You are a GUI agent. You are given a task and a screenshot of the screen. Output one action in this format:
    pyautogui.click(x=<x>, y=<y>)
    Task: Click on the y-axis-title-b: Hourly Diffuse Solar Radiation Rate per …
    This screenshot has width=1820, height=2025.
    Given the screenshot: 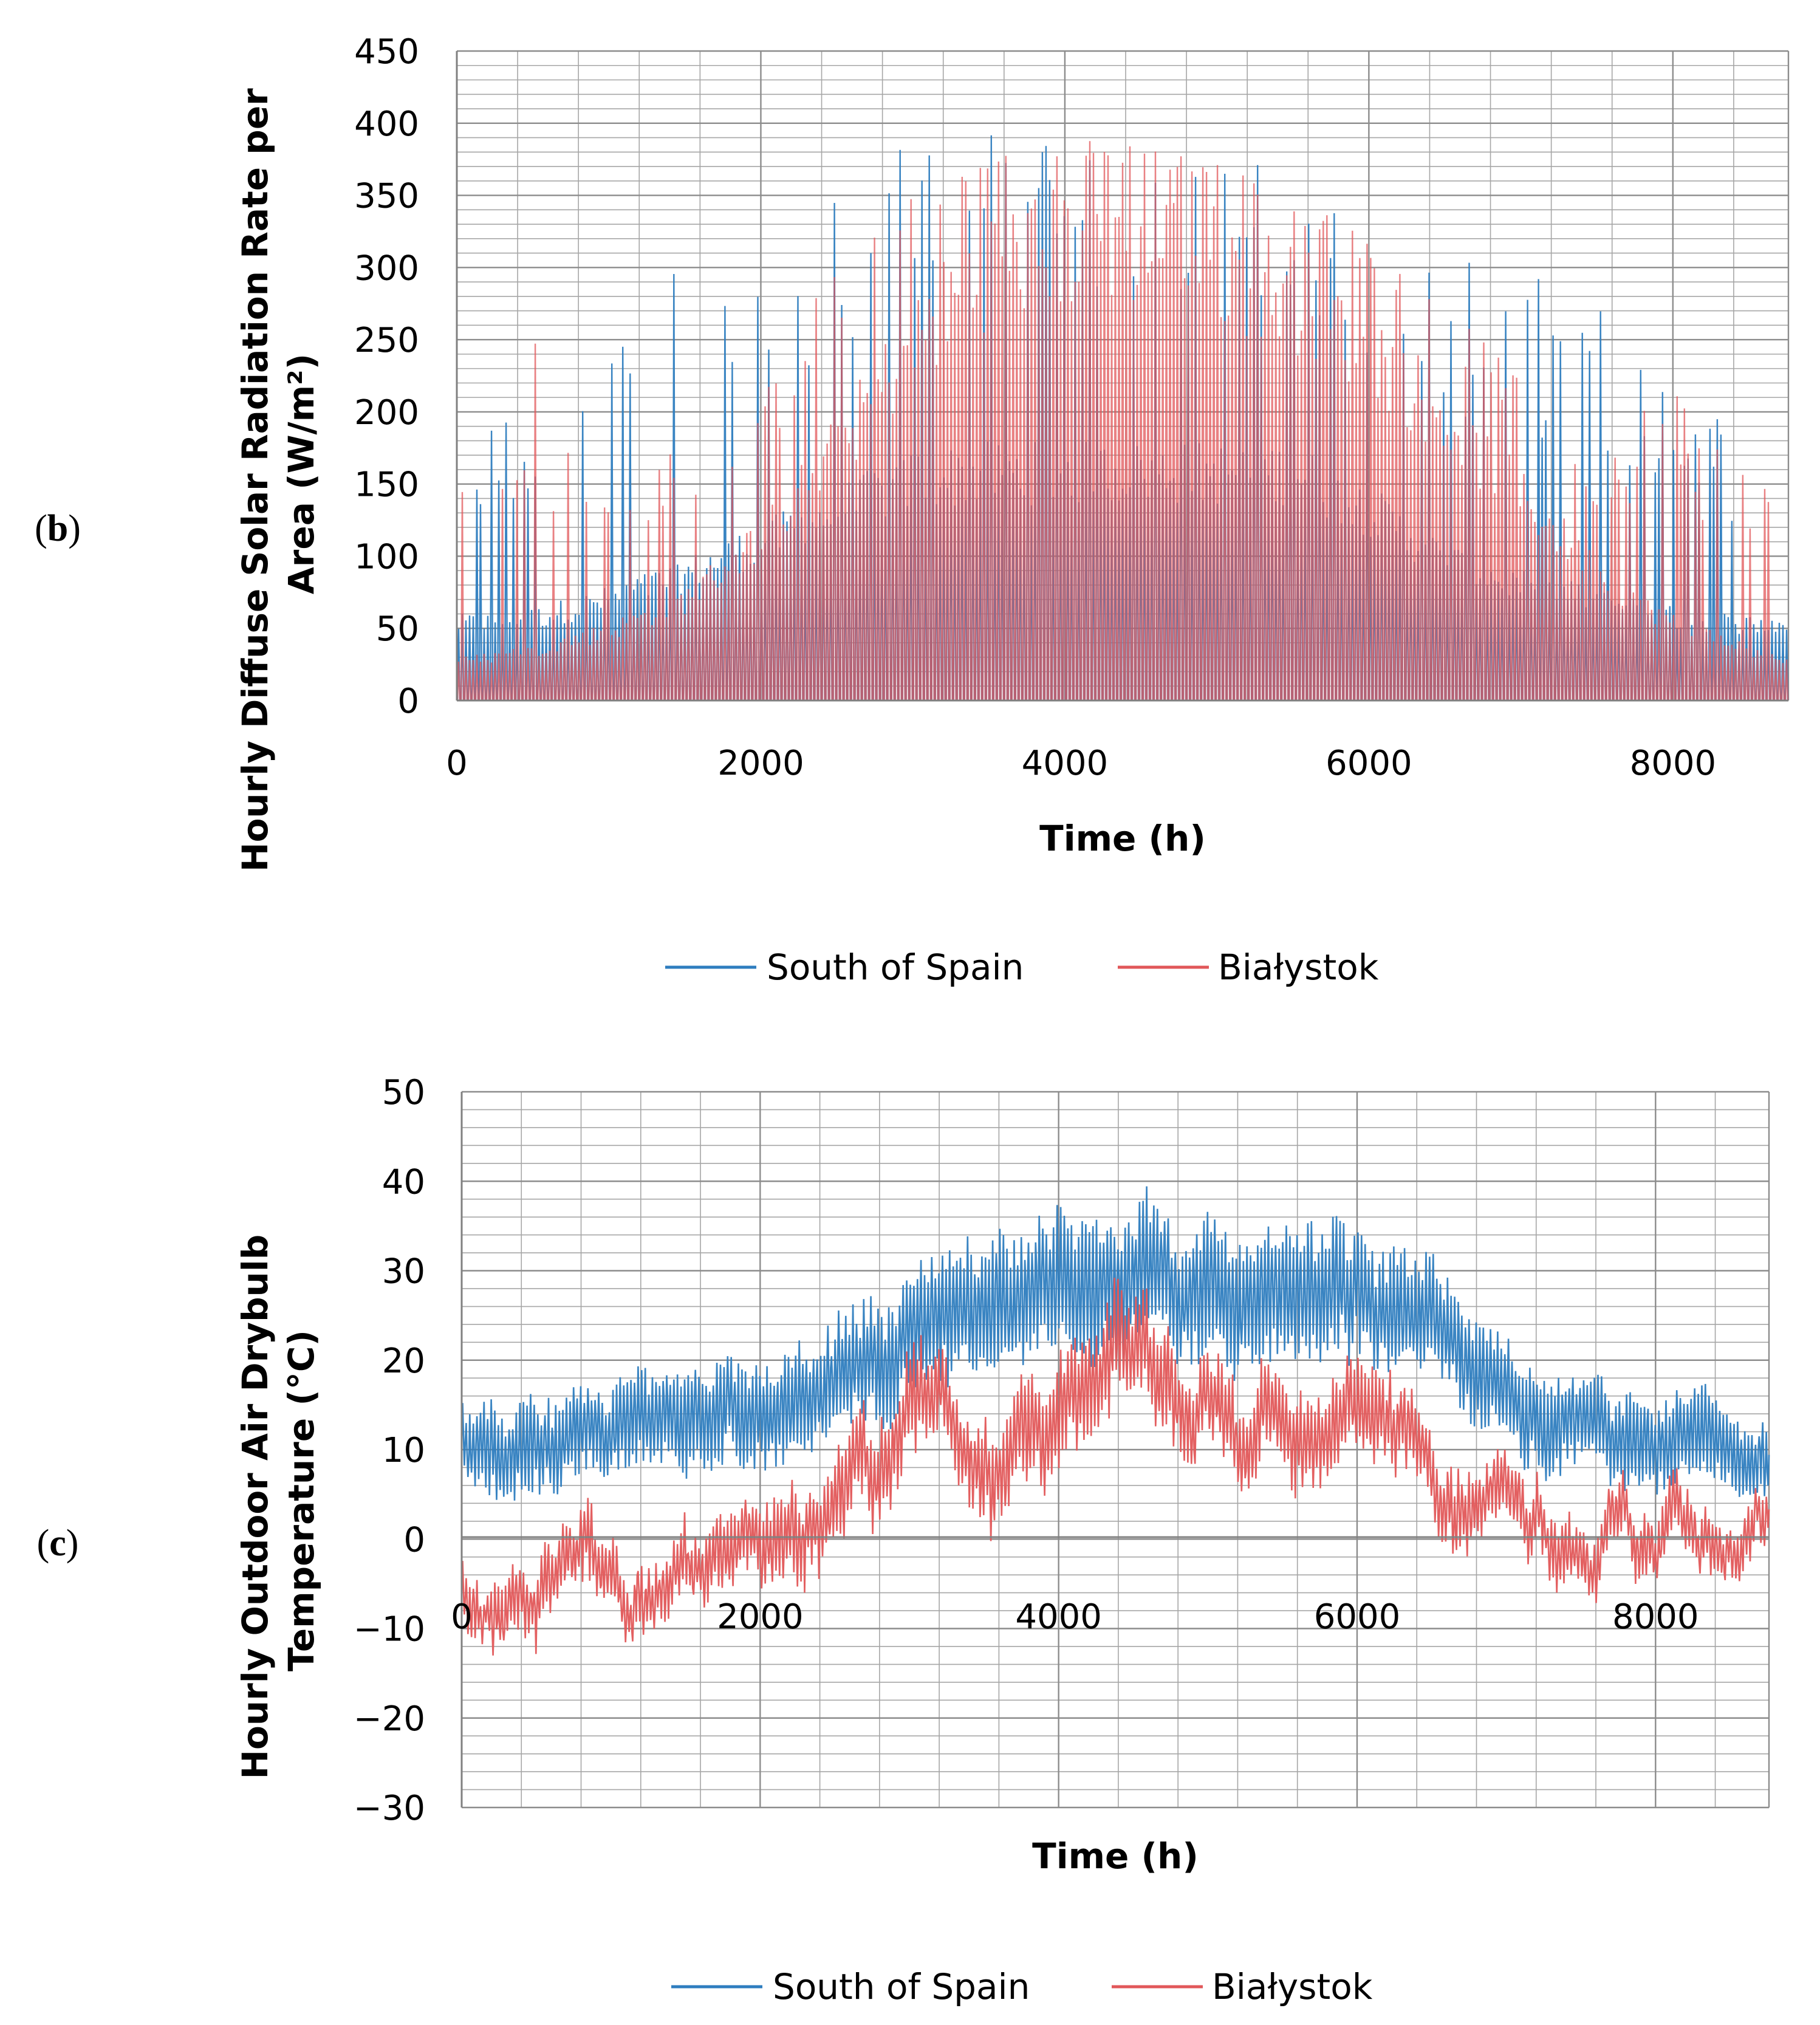 What is the action you would take?
    pyautogui.click(x=278, y=474)
    